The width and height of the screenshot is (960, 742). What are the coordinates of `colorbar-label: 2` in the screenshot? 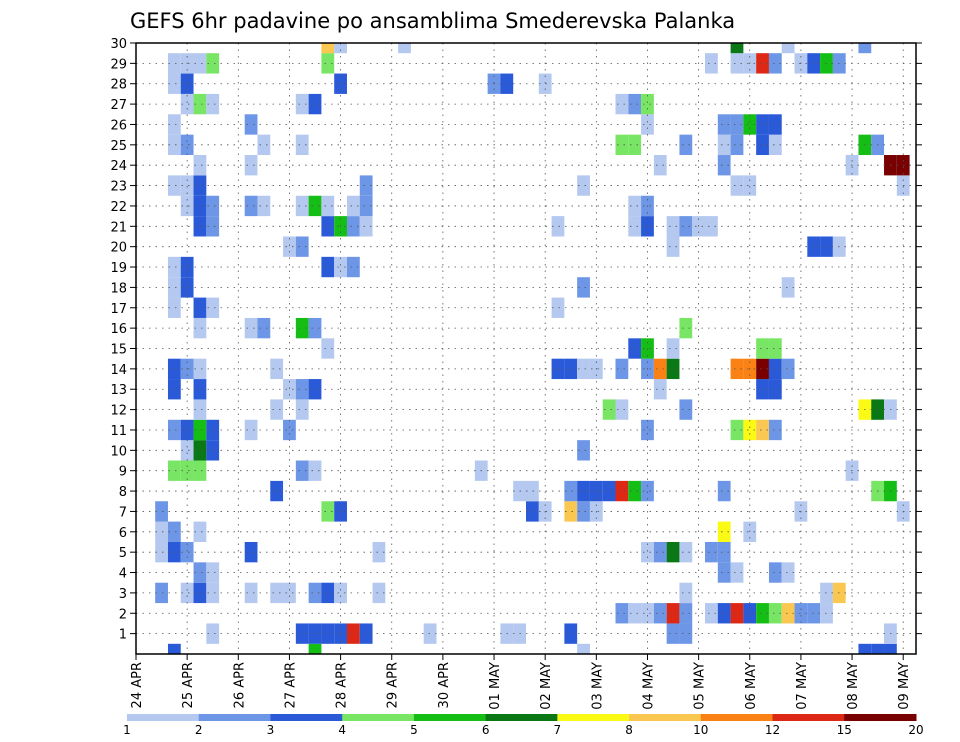 It's located at (199, 730).